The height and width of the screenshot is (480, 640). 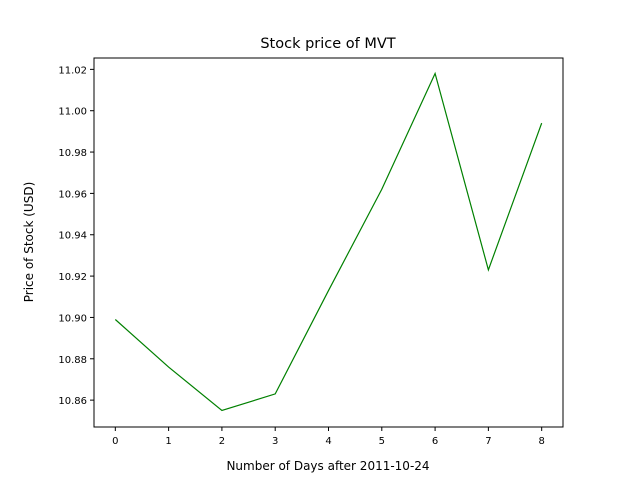 What do you see at coordinates (72, 153) in the screenshot?
I see `y-tick-label: 10.98` at bounding box center [72, 153].